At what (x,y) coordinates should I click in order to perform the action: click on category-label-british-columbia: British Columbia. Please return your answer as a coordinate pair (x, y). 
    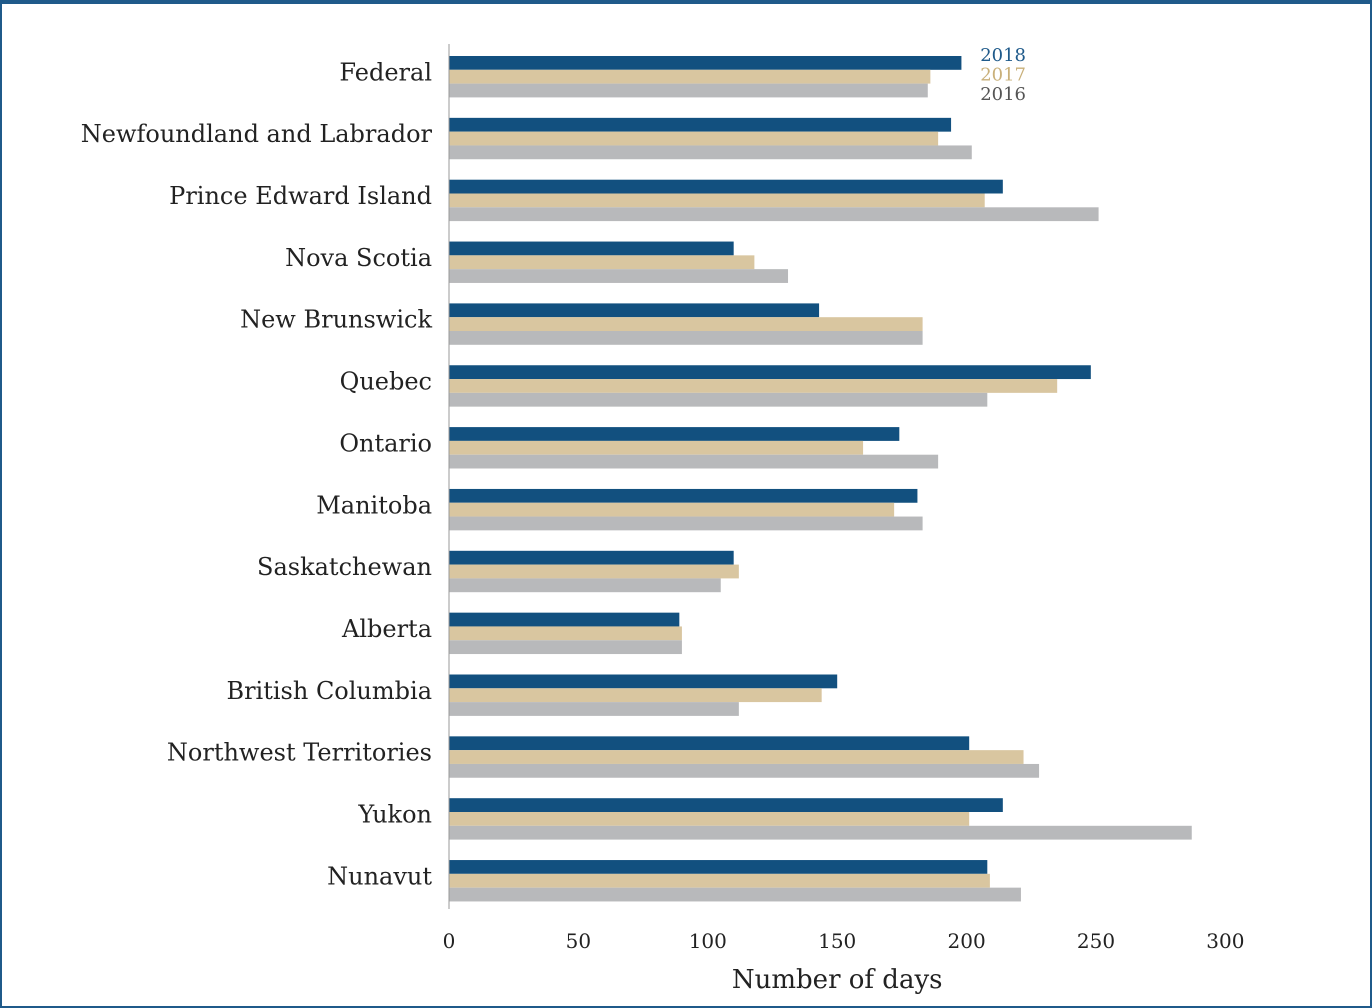
    Looking at the image, I should click on (329, 691).